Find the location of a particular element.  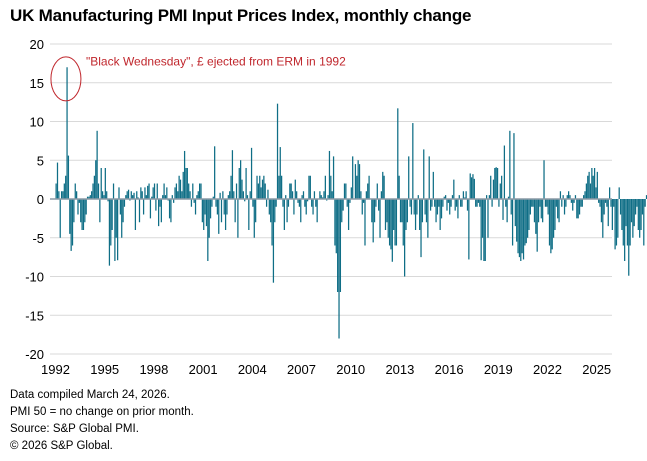

footer-note: PMI 50 = no change on prior month. is located at coordinates (102, 412).